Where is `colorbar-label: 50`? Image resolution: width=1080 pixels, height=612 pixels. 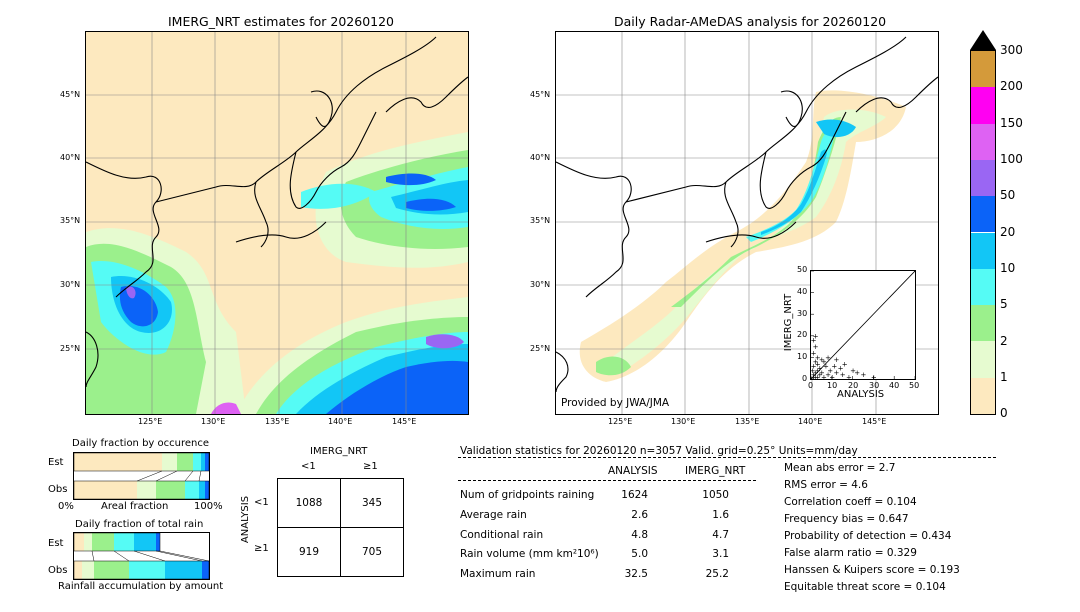 colorbar-label: 50 is located at coordinates (1008, 195).